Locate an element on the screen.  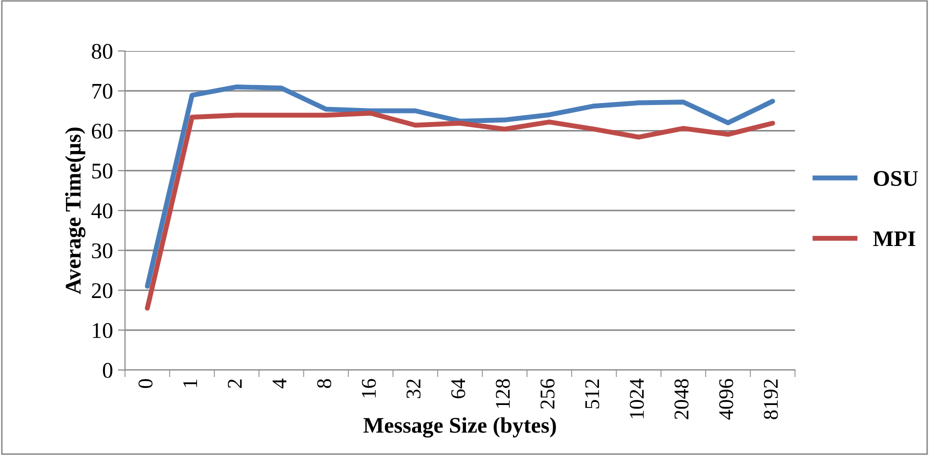
x-tick-label: 4096 is located at coordinates (726, 399).